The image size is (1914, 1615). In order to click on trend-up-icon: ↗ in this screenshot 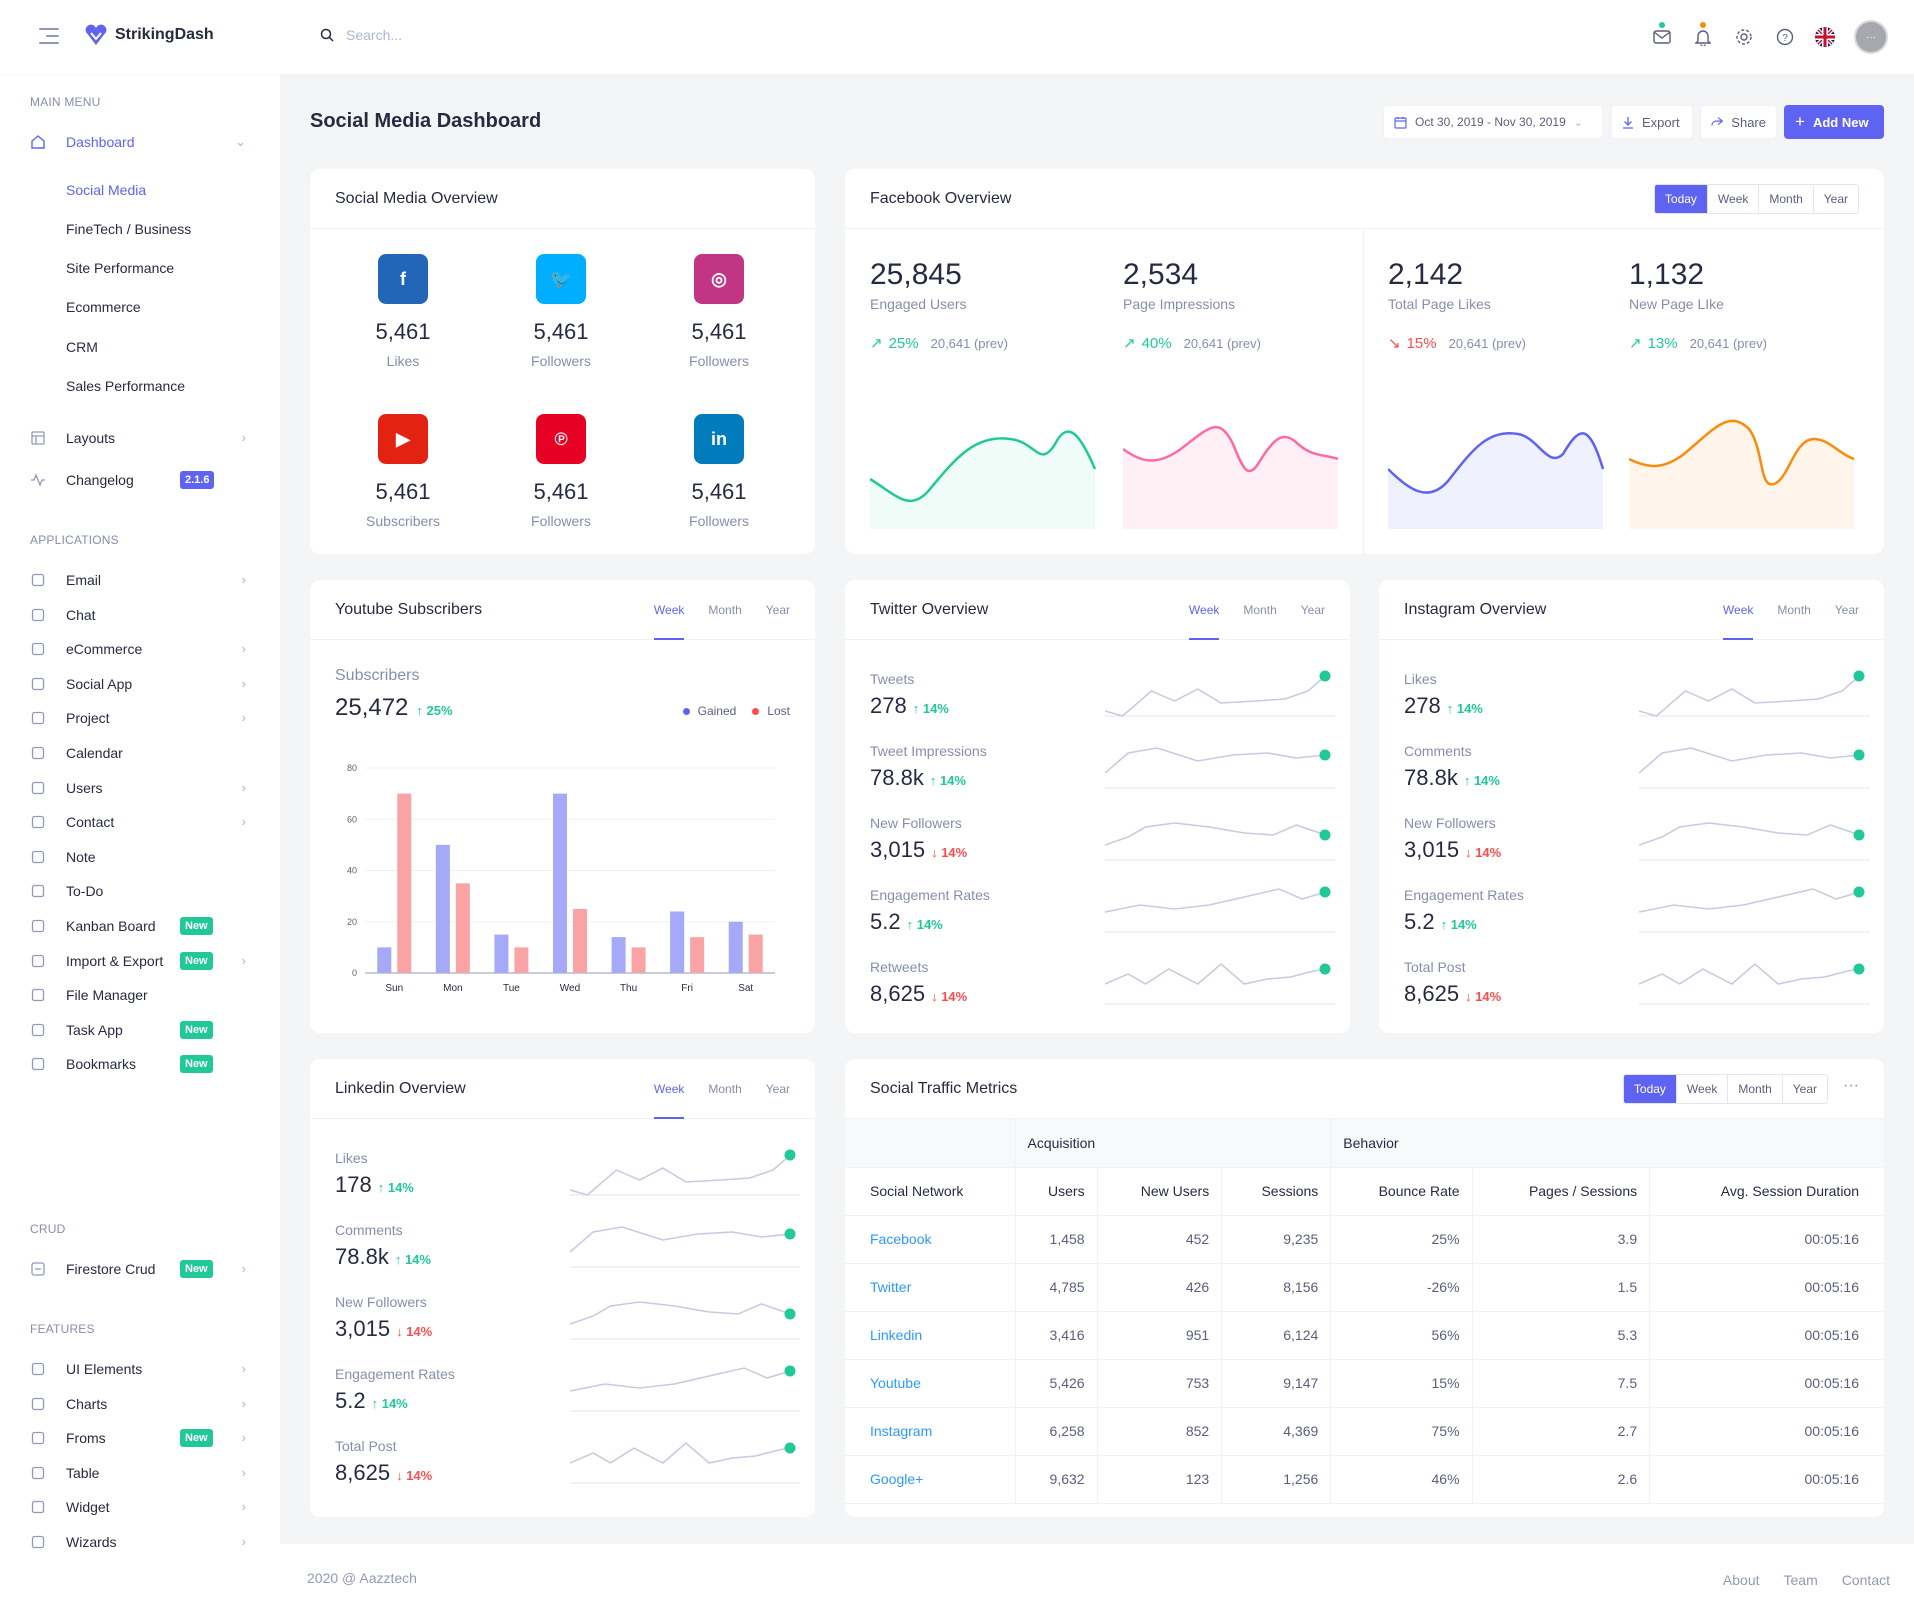, I will do `click(1129, 343)`.